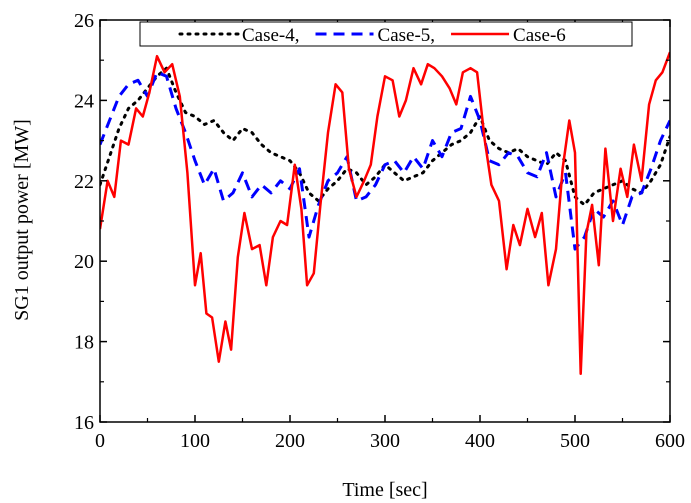 The width and height of the screenshot is (691, 503). I want to click on y-tick-label: 22, so click(84, 182).